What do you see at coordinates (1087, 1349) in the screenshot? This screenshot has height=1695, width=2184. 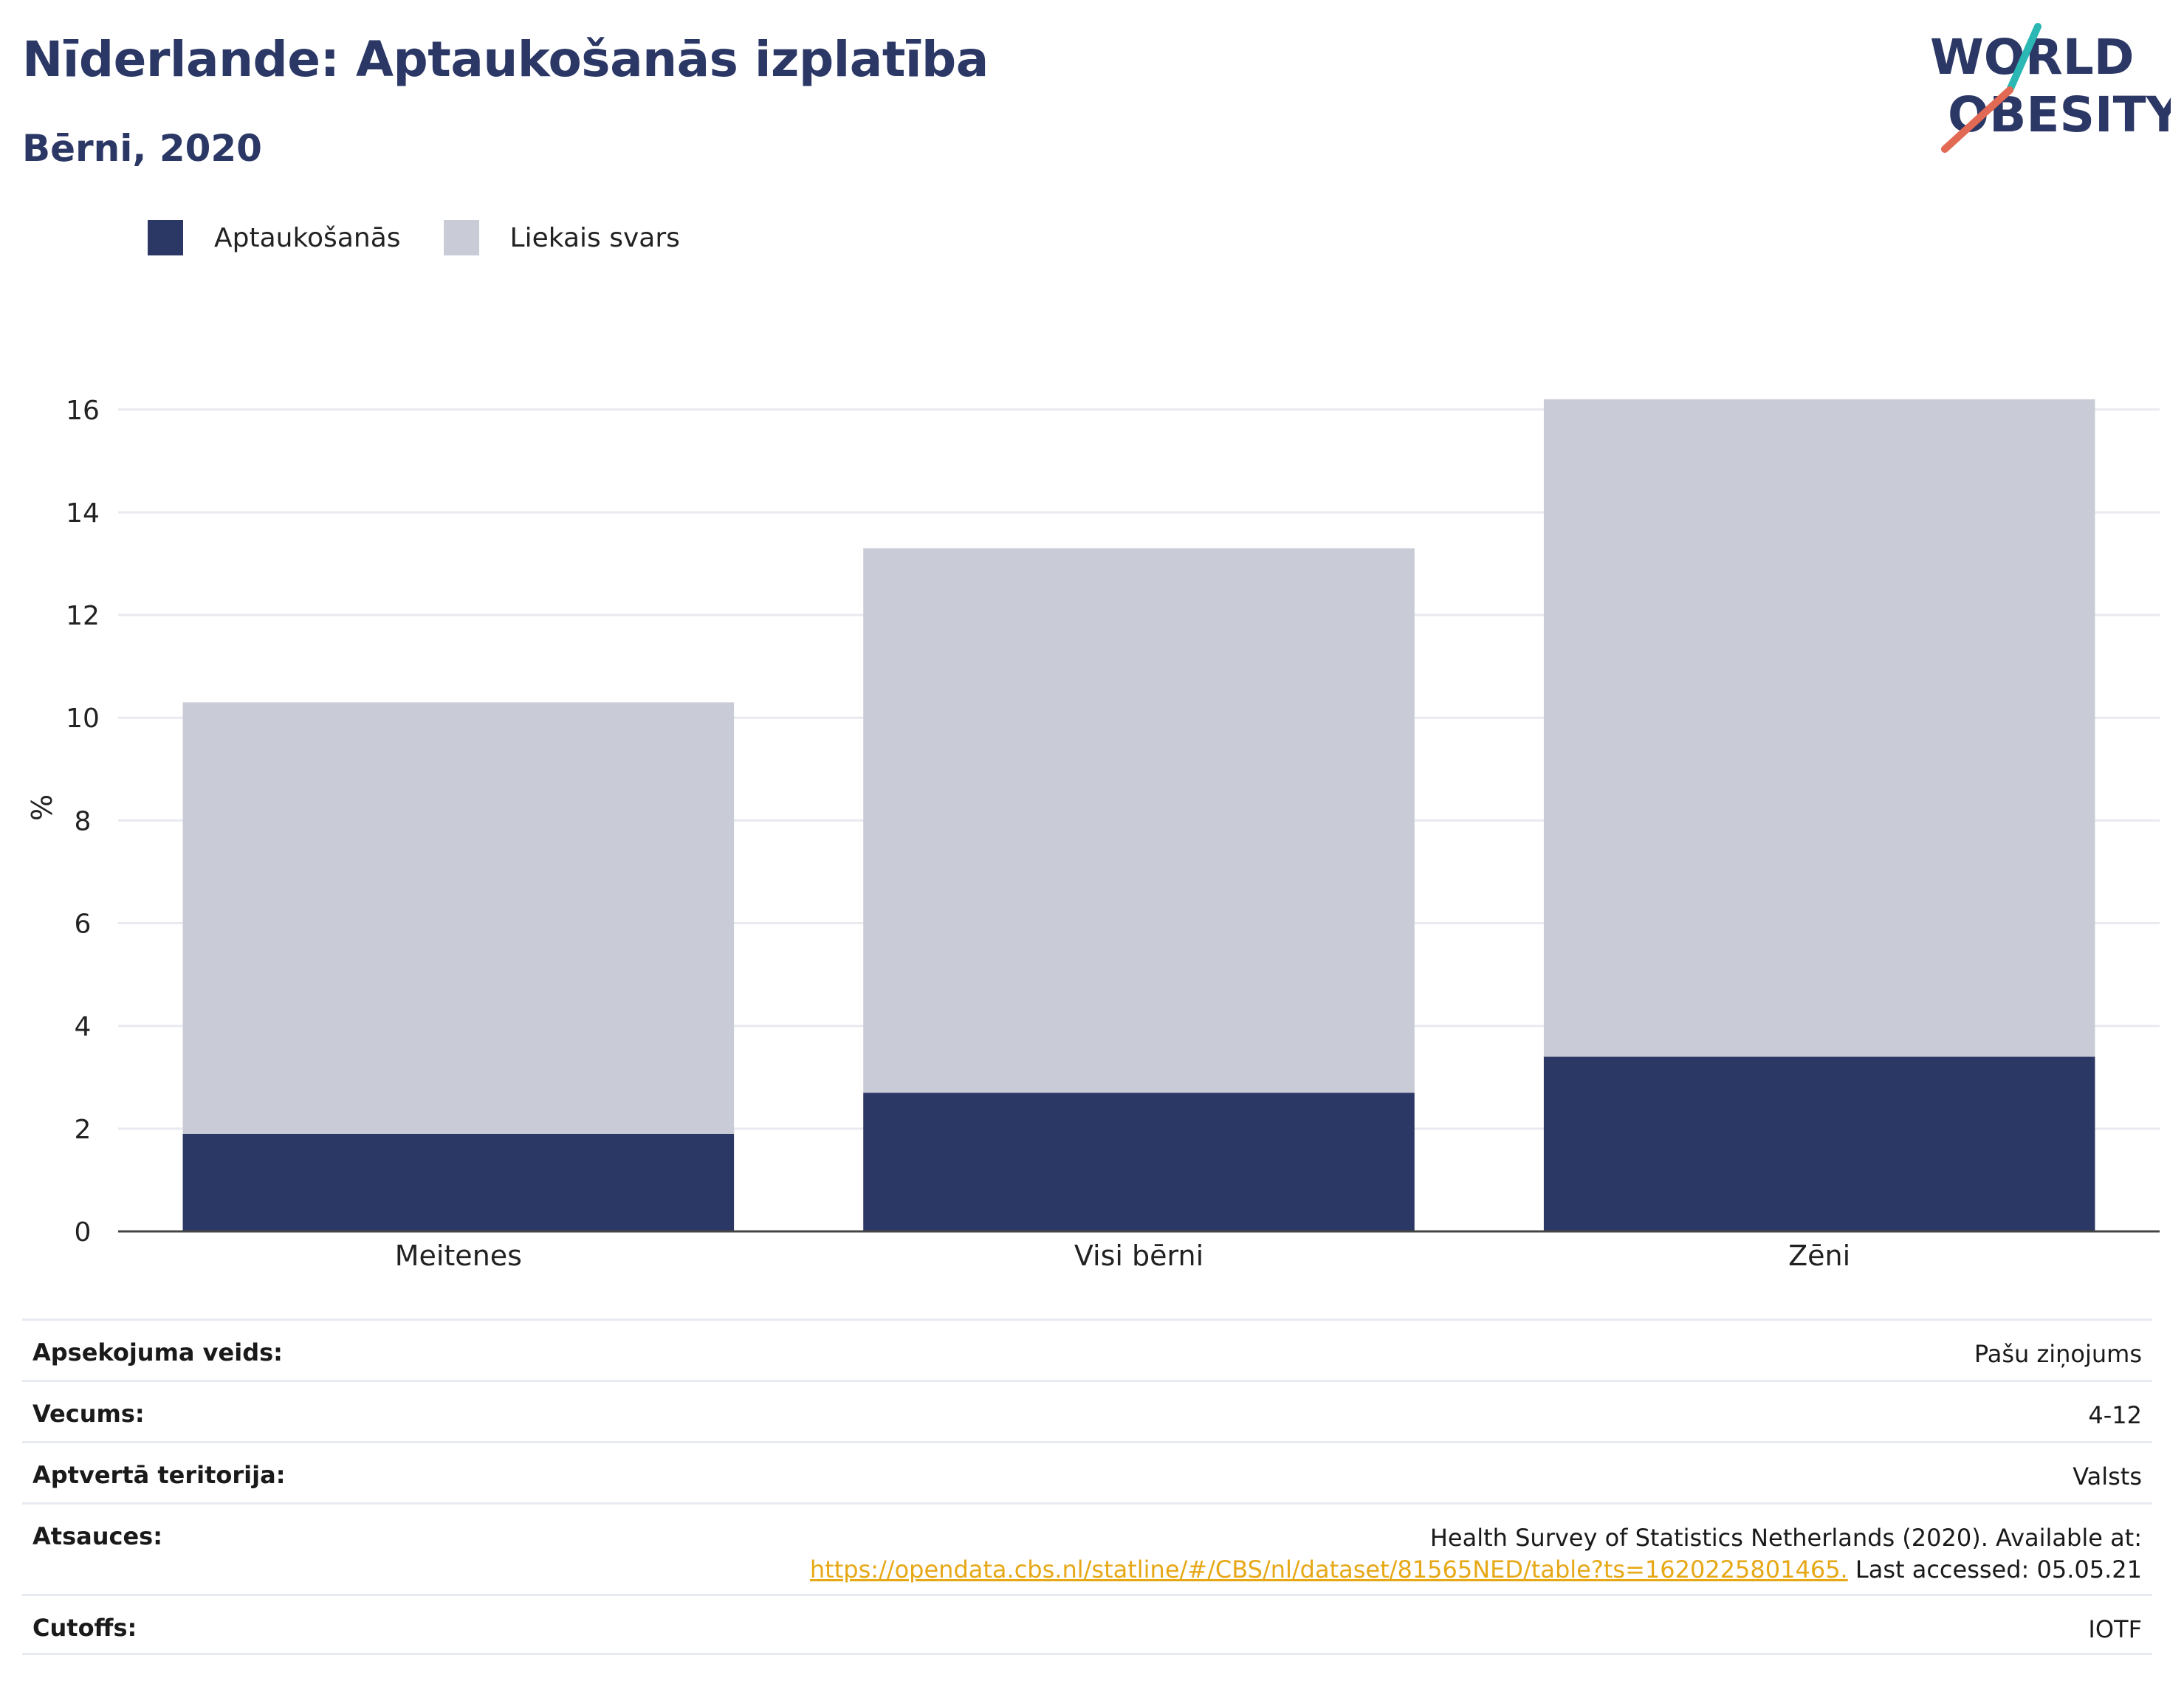 I see `info-row-survey: Apsekojuma veids: Pašu ziņojums` at bounding box center [1087, 1349].